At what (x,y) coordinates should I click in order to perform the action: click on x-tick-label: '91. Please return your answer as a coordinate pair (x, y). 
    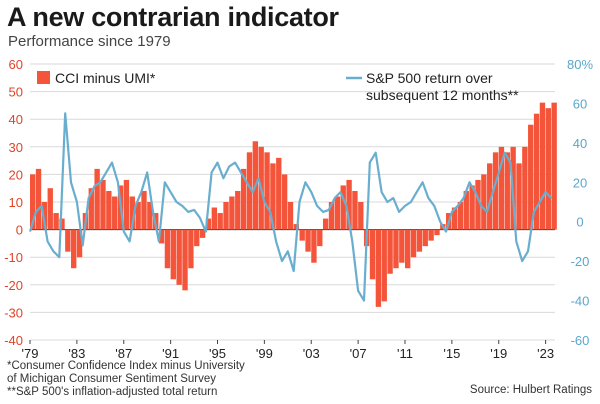
    Looking at the image, I should click on (170, 353).